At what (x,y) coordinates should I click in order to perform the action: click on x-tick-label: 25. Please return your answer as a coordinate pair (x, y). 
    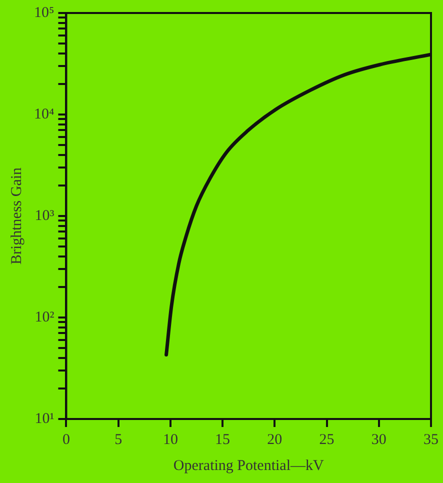
    Looking at the image, I should click on (326, 440).